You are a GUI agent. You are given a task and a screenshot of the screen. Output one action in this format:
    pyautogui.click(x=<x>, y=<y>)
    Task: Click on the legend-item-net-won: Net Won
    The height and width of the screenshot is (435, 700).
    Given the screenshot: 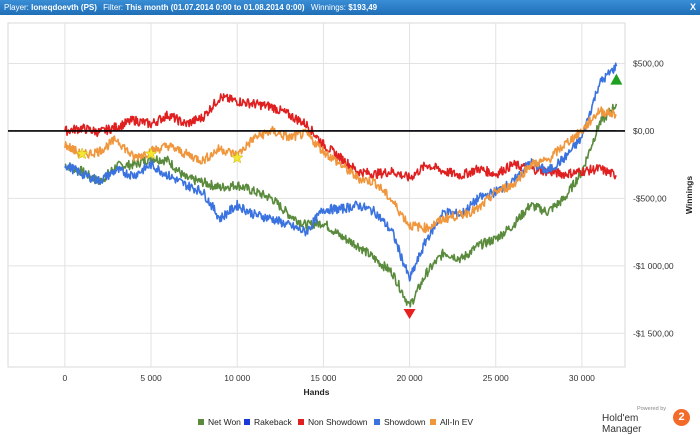 What is the action you would take?
    pyautogui.click(x=219, y=422)
    